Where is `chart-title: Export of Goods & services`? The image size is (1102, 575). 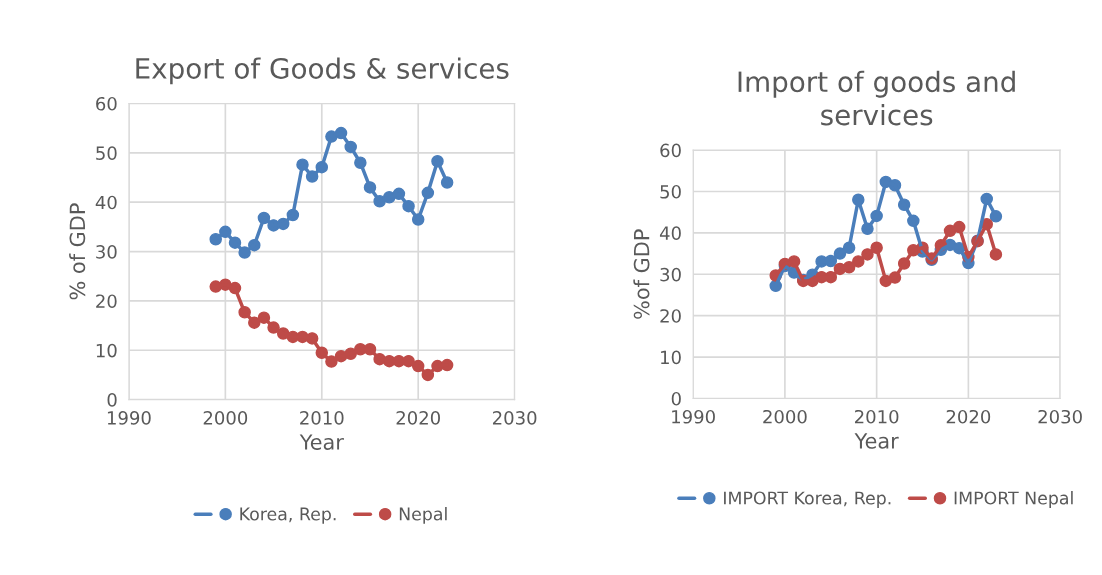
chart-title: Export of Goods & services is located at coordinates (322, 71).